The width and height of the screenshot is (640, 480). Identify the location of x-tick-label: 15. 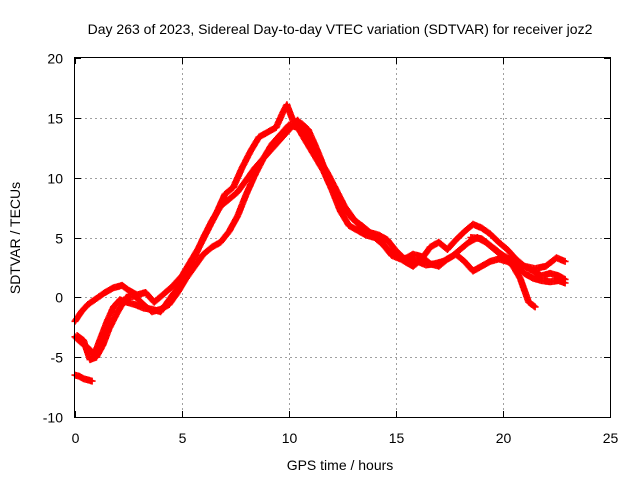
(397, 438).